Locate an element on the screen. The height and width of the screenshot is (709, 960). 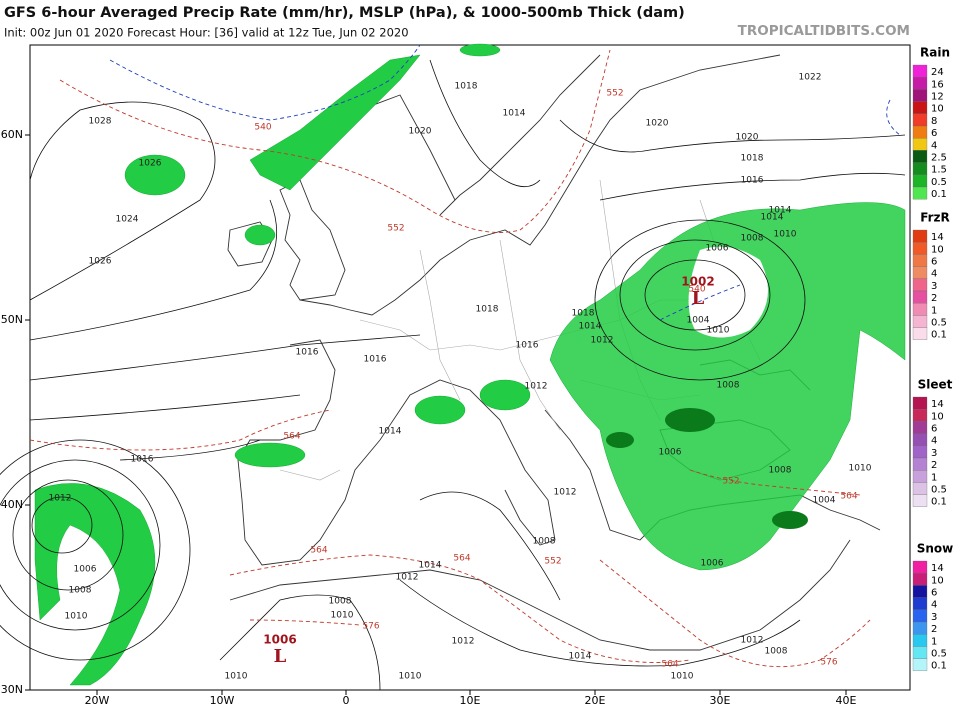
isobar-label: 1026 is located at coordinates (150, 164).